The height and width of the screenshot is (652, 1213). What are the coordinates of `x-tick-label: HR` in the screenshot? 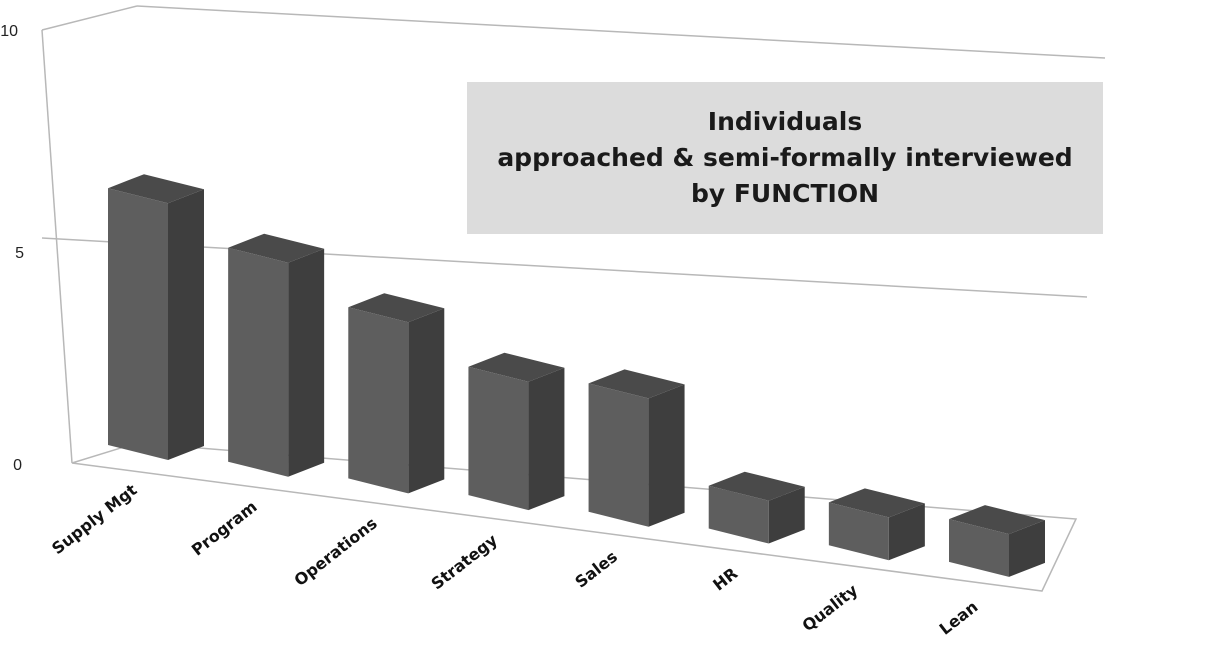 It's located at (725, 579).